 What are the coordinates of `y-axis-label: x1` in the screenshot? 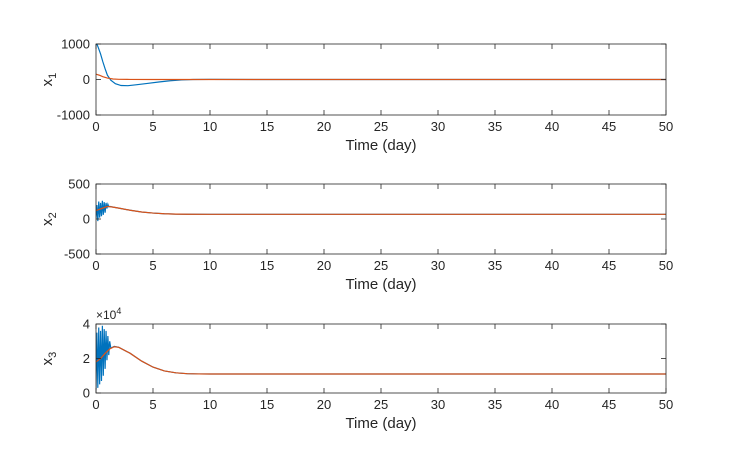 It's located at (49, 80).